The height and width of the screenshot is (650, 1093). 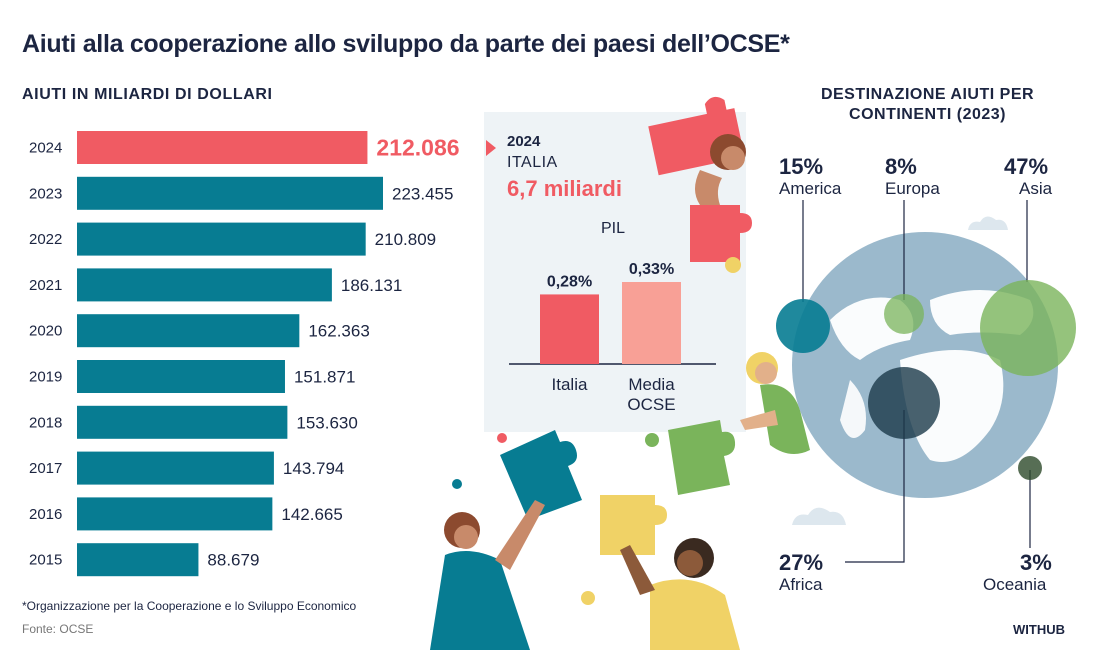 What do you see at coordinates (182, 422) in the screenshot?
I see `bar-2018` at bounding box center [182, 422].